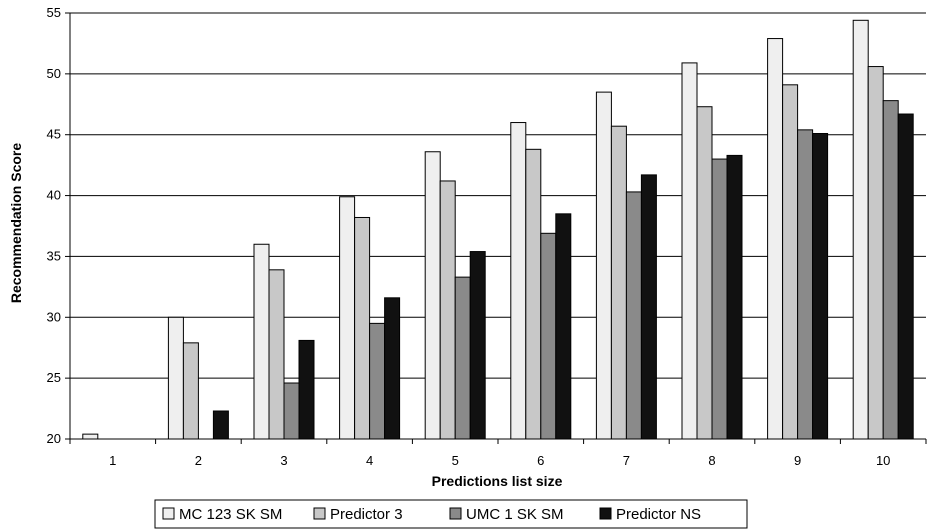 The height and width of the screenshot is (531, 928). Describe the element at coordinates (497, 481) in the screenshot. I see `x-axis-title: Predictions list size` at that location.